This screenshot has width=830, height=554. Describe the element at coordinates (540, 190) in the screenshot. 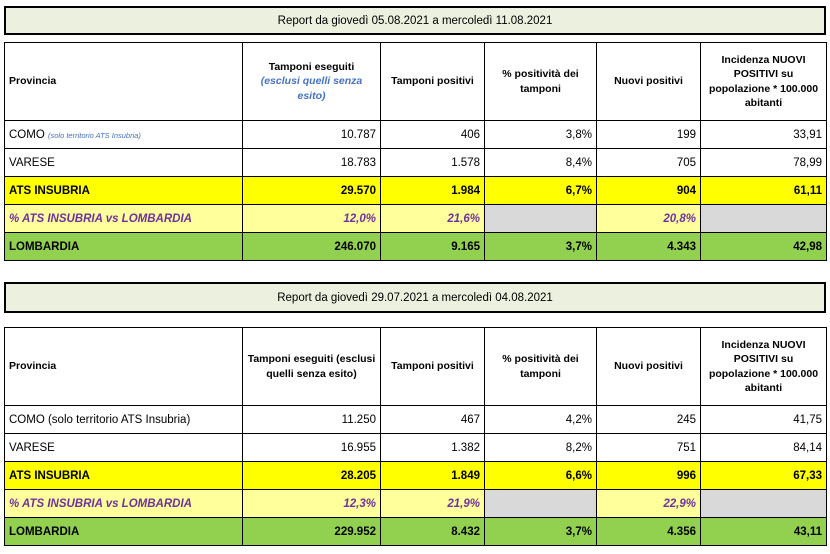

I see `cell-percentuale: 6,7%` at that location.